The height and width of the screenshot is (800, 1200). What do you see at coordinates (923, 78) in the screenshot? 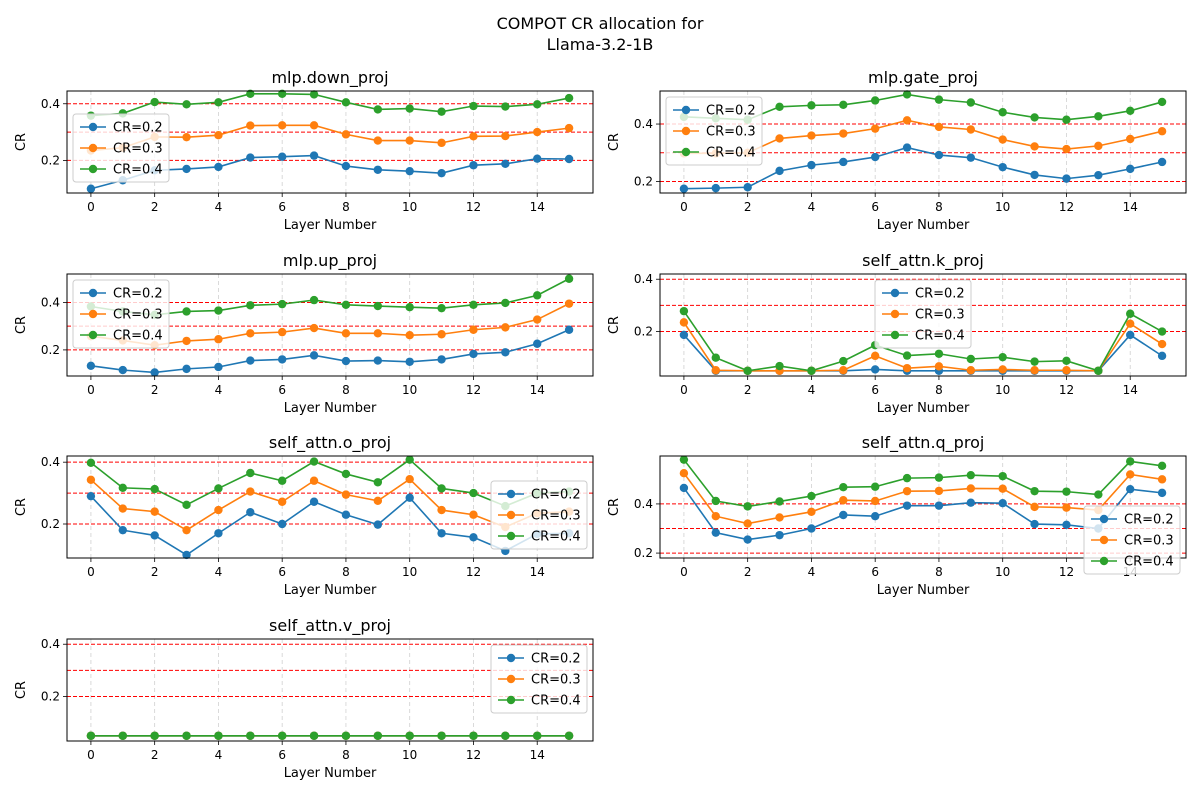
I see `subplot-title: mlp.gate_proj` at bounding box center [923, 78].